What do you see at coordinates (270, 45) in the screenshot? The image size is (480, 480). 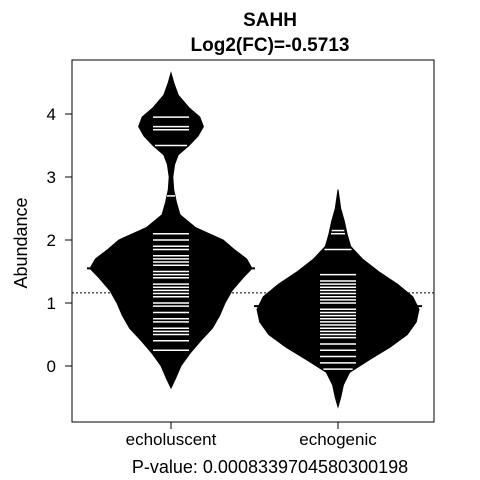 I see `chart-subtitle: Log2(FC)=-0.5713` at bounding box center [270, 45].